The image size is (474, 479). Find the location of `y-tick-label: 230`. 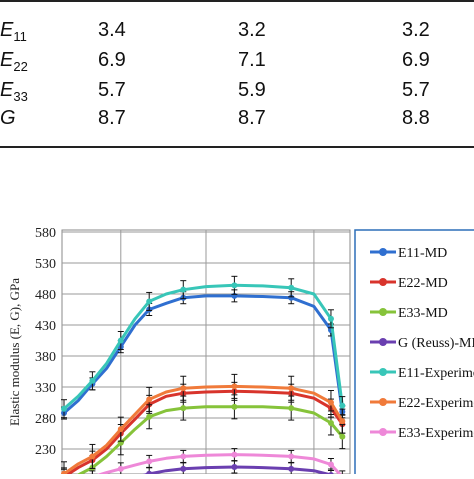

y-tick-label: 230 is located at coordinates (45, 450).